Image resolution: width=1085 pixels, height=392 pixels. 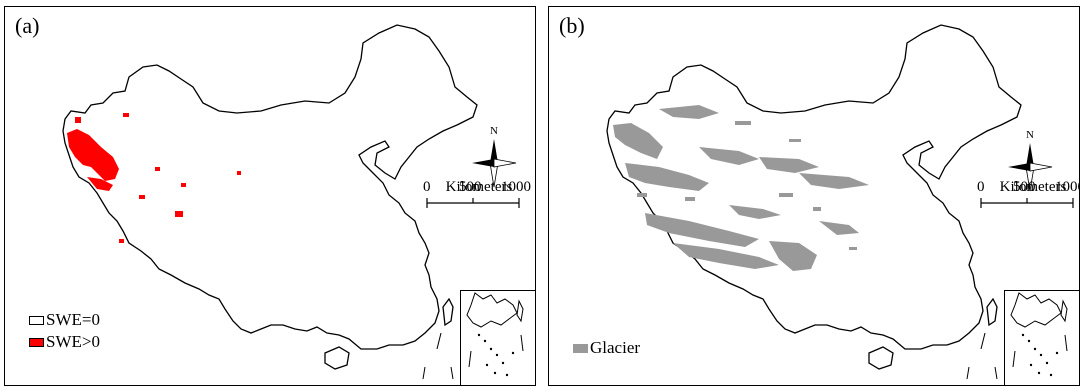 What do you see at coordinates (572, 25) in the screenshot?
I see `panel-label: (b)` at bounding box center [572, 25].